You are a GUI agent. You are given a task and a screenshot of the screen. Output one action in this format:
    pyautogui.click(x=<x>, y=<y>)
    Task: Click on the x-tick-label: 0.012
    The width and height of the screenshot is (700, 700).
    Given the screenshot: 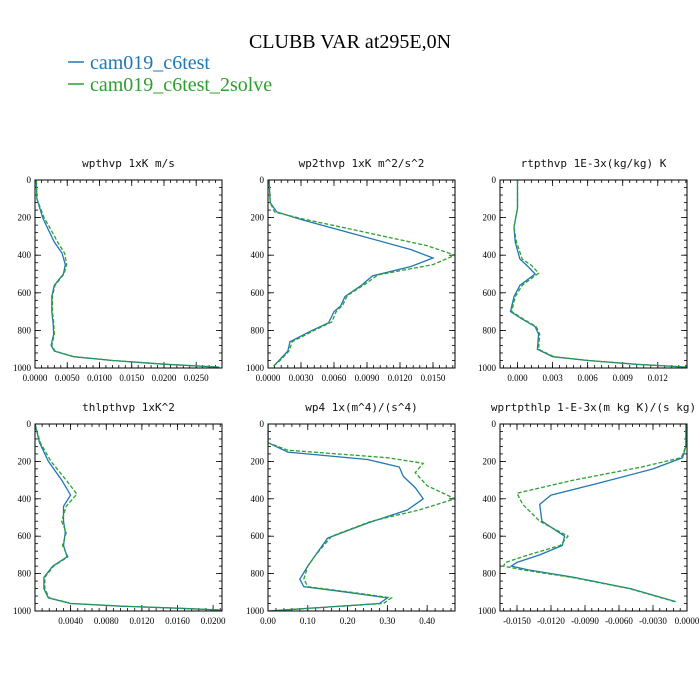 What is the action you would take?
    pyautogui.click(x=658, y=378)
    